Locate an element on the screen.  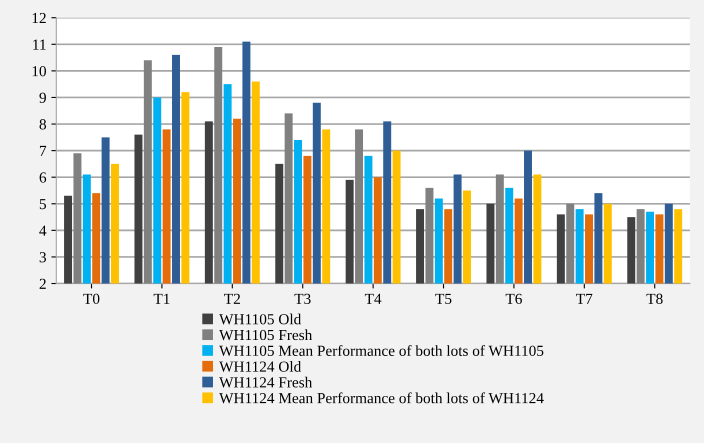
x-tick-label: T5 is located at coordinates (443, 299).